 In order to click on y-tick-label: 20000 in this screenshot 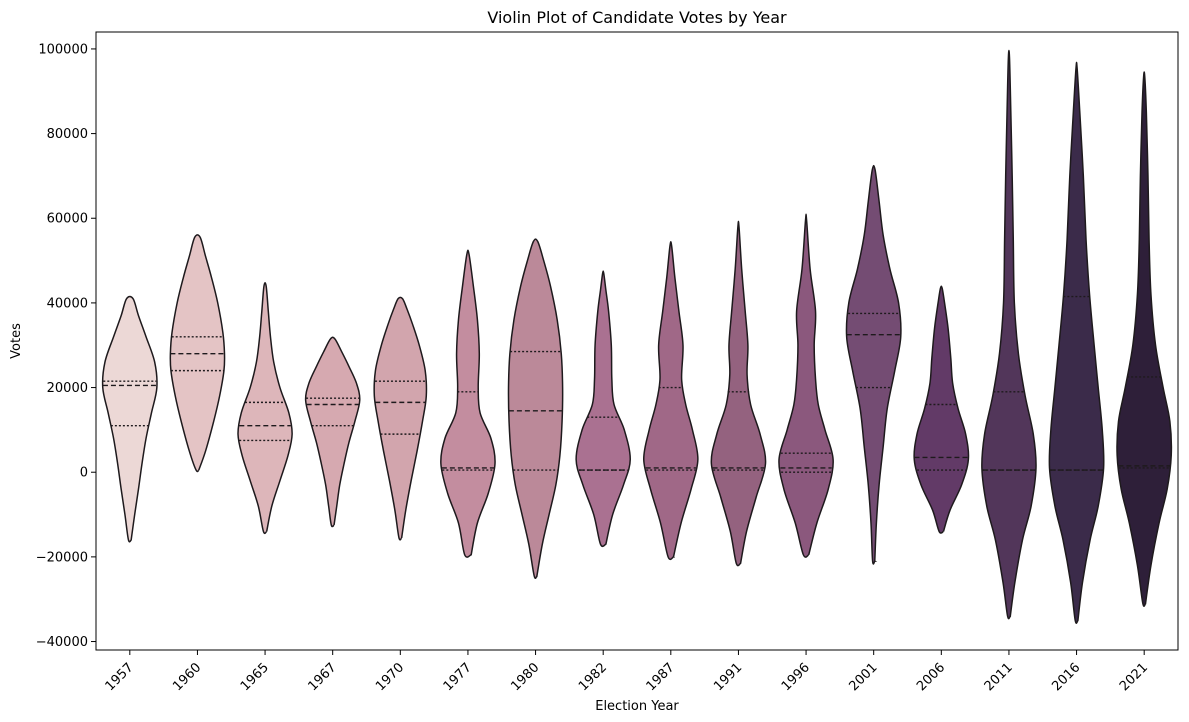, I will do `click(67, 388)`.